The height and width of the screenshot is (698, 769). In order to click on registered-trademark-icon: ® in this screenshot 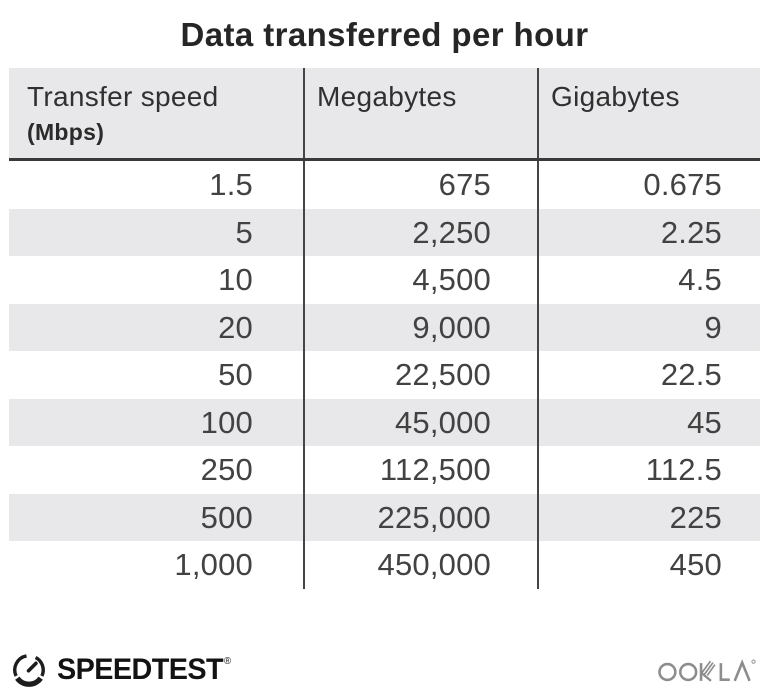, I will do `click(227, 661)`.